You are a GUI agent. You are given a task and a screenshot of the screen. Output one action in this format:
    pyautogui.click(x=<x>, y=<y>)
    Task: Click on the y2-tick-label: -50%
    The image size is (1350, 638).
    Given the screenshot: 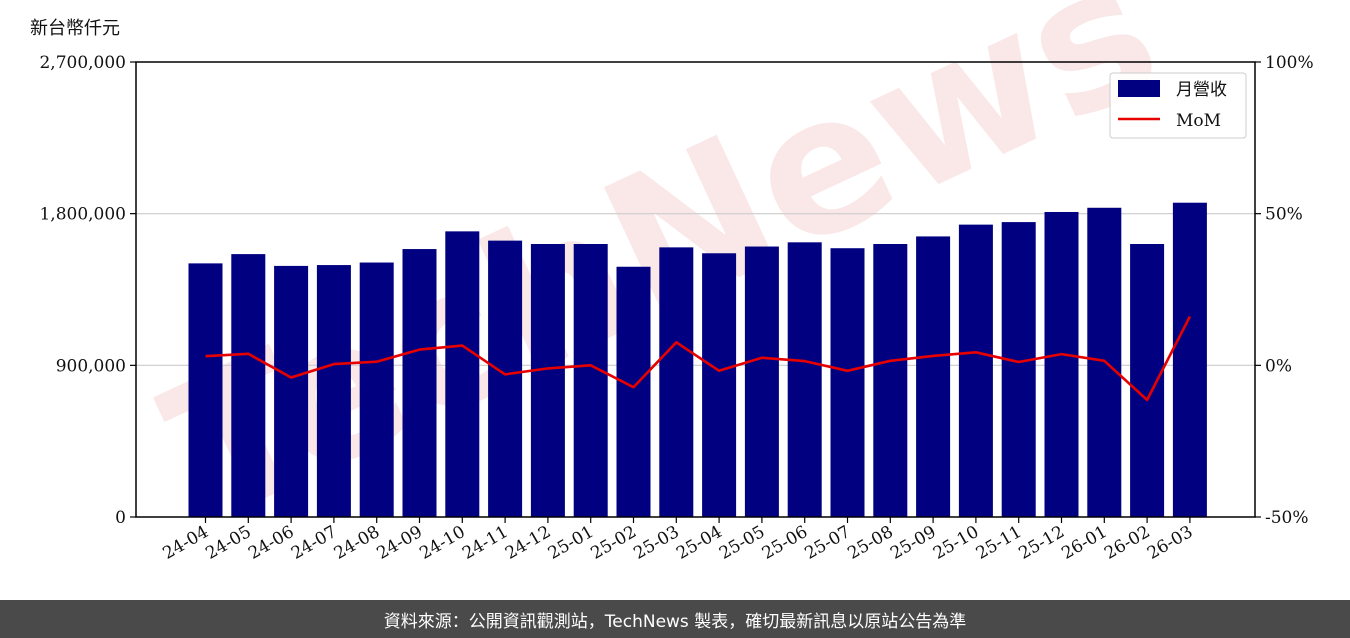 What is the action you would take?
    pyautogui.click(x=1287, y=518)
    